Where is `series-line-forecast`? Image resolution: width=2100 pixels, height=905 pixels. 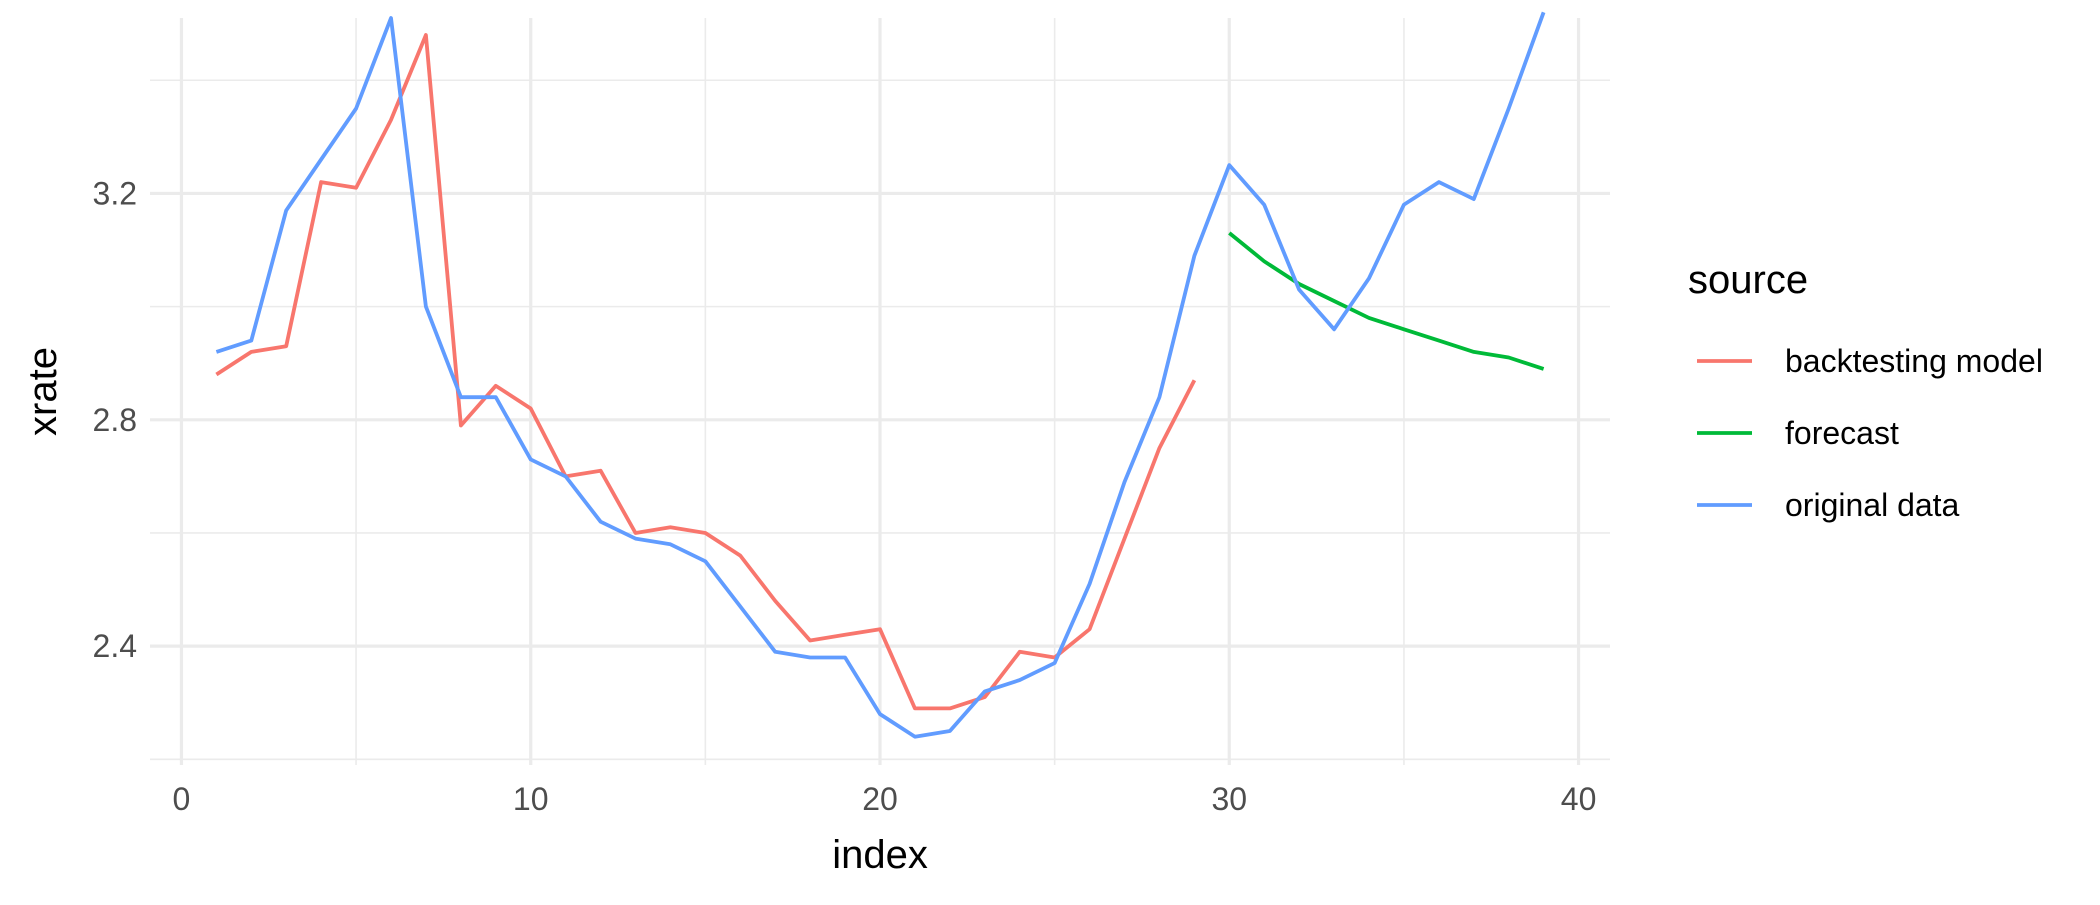 series-line-forecast is located at coordinates (1386, 301).